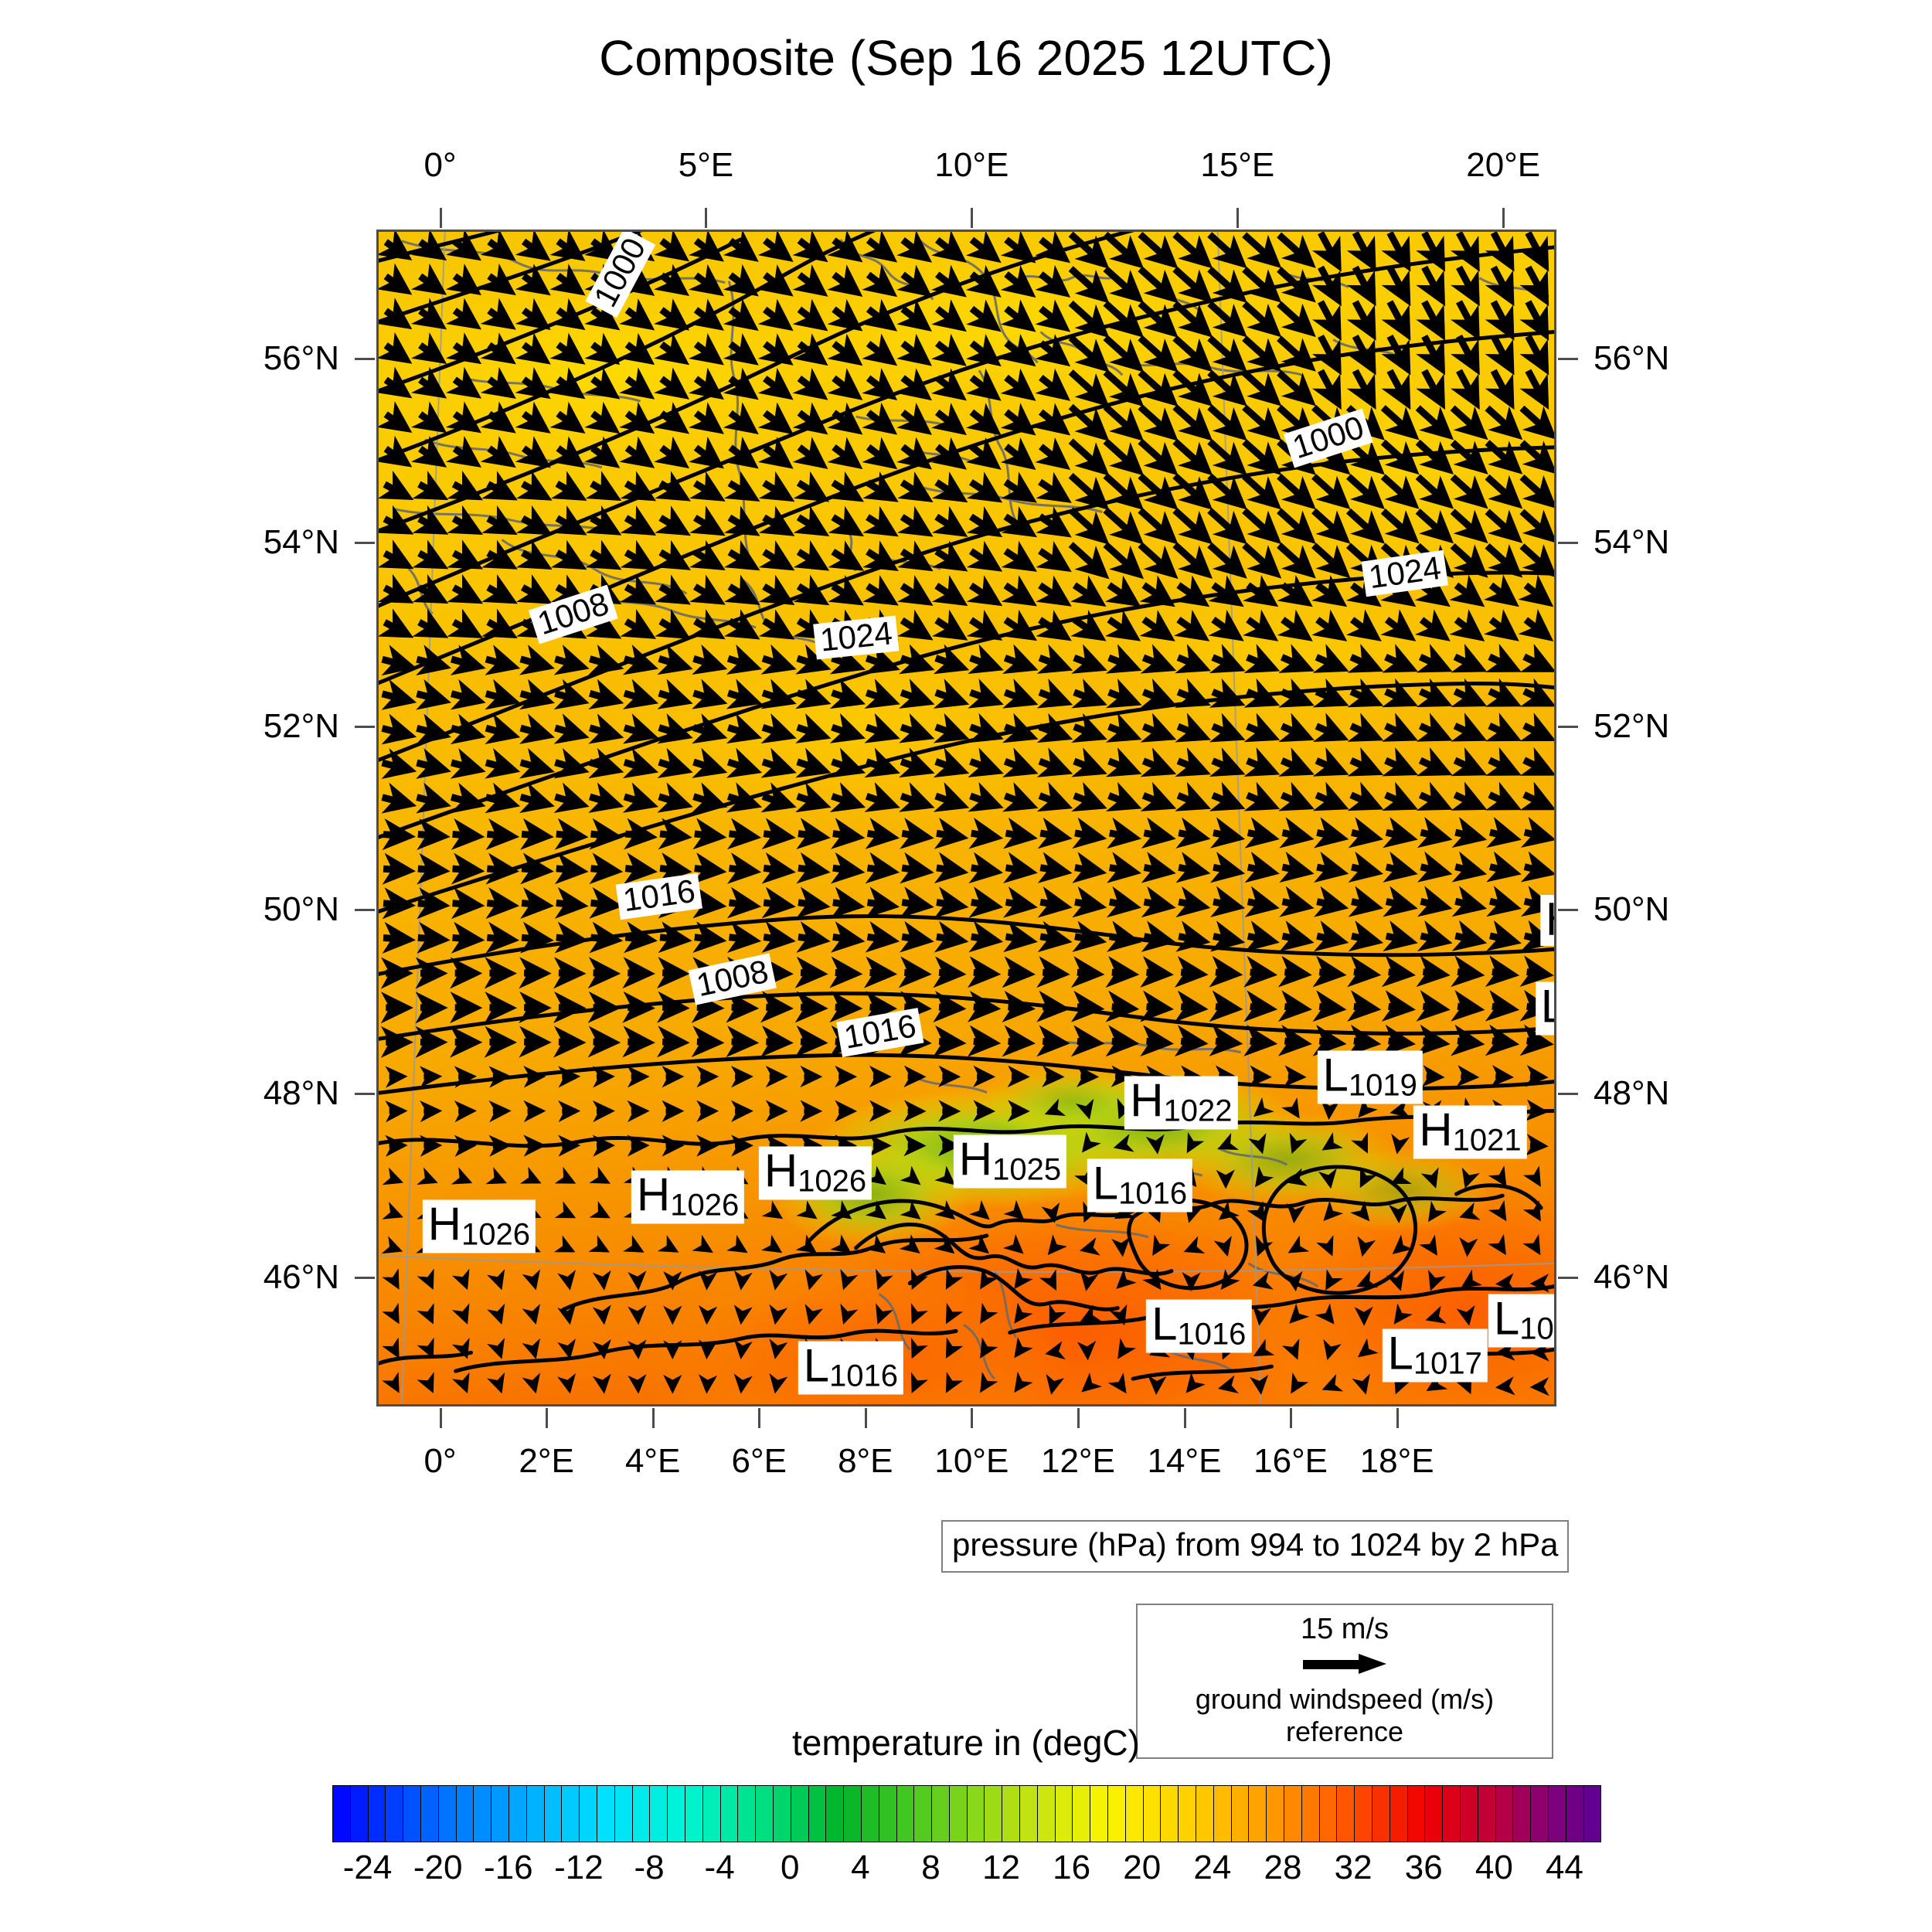  I want to click on axis-label-bottom-7: 14°E, so click(1184, 1461).